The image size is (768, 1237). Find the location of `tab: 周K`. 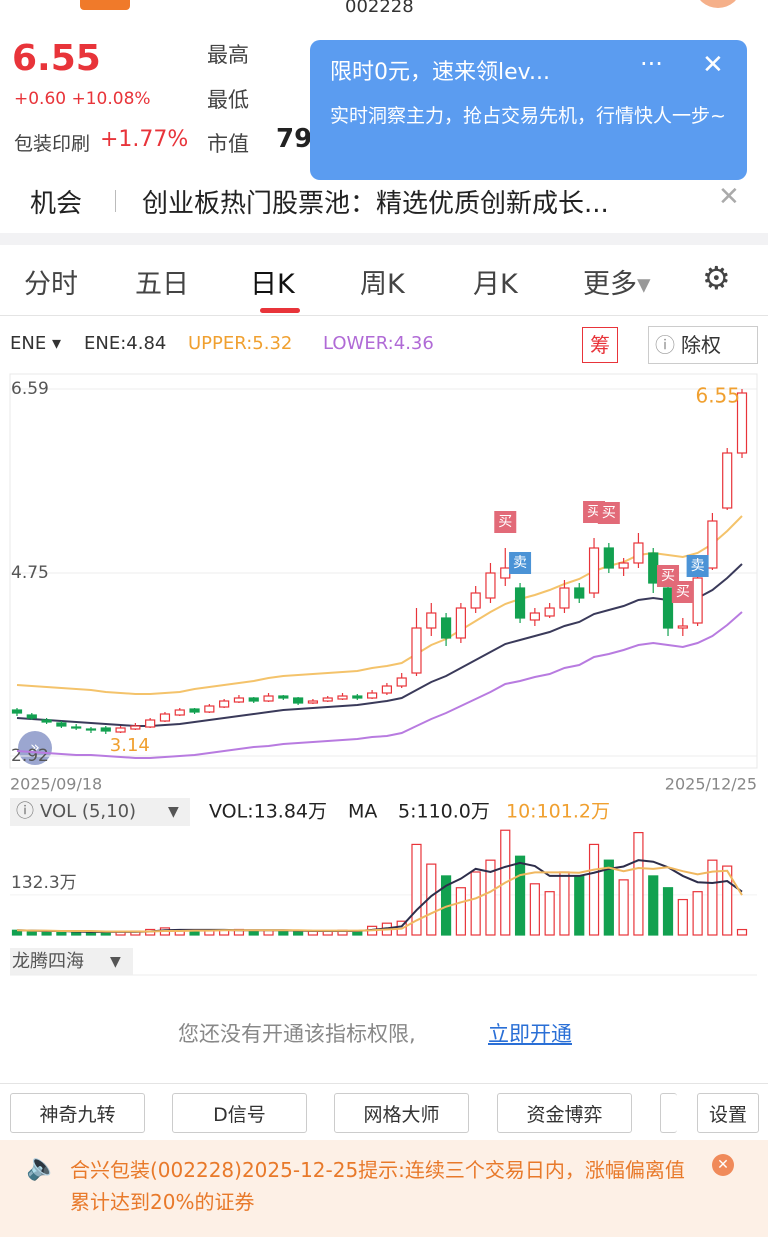

tab: 周K is located at coordinates (382, 284).